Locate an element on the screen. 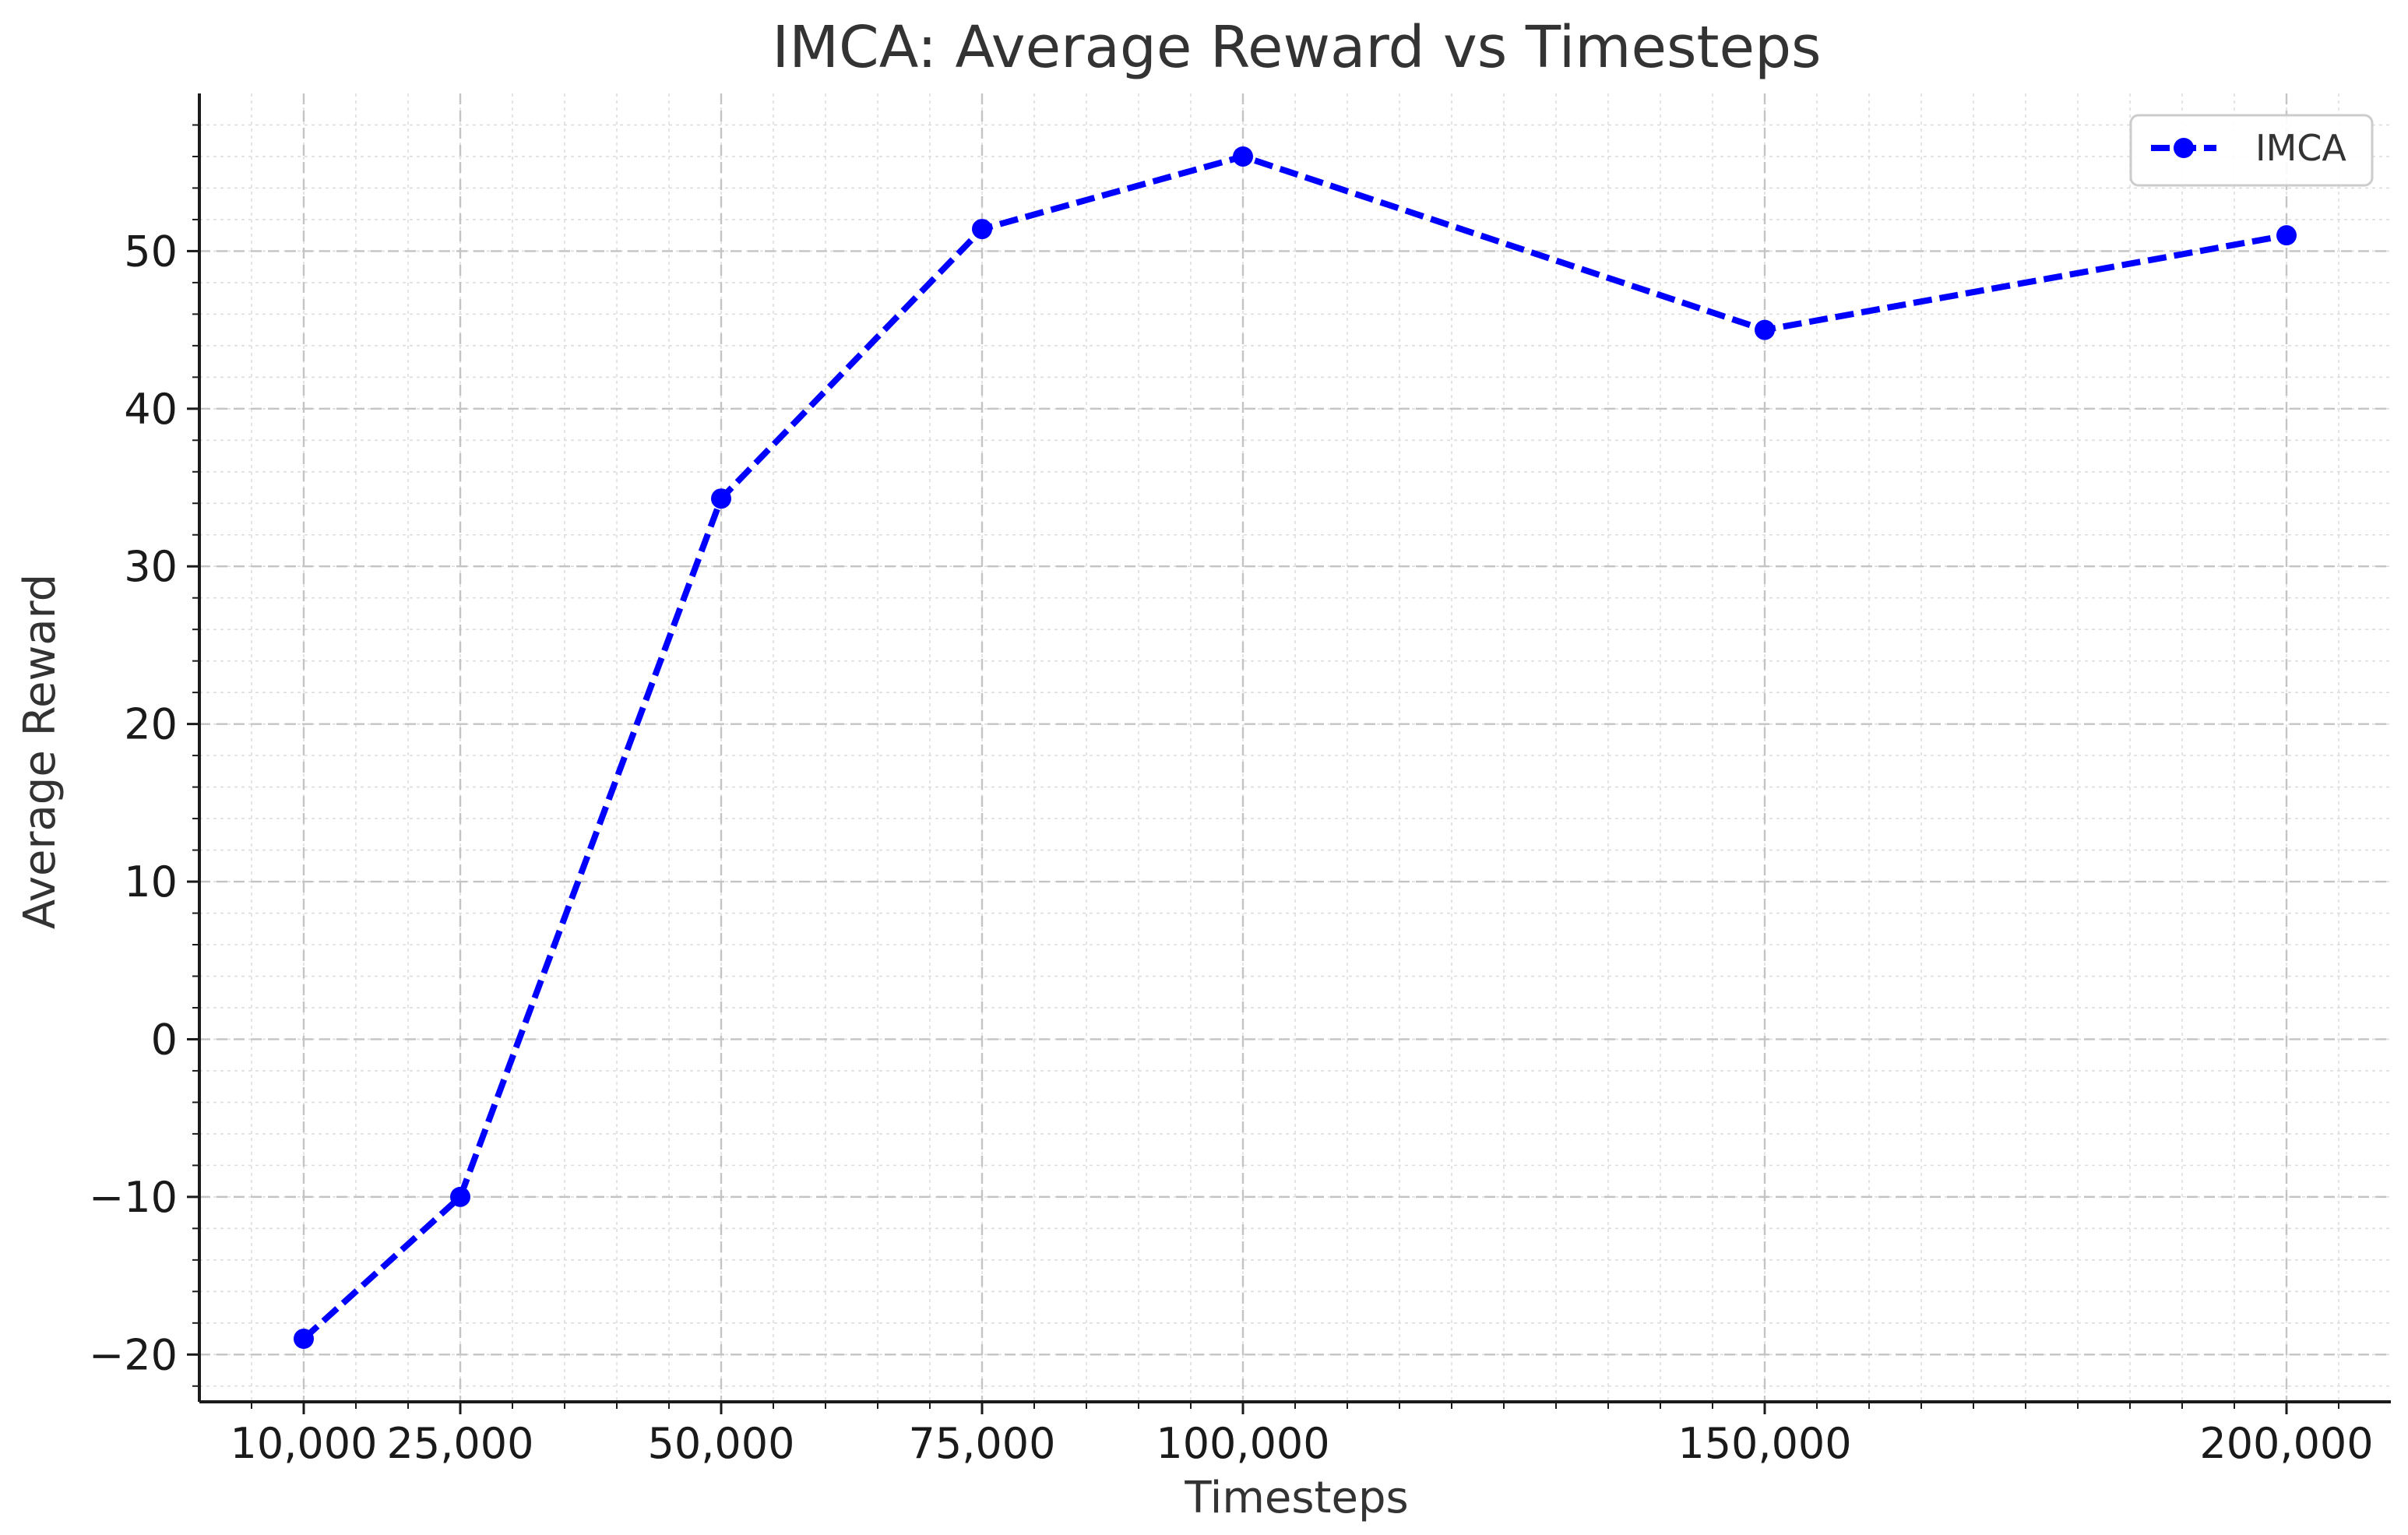  y-tick-label: 30 is located at coordinates (151, 566).